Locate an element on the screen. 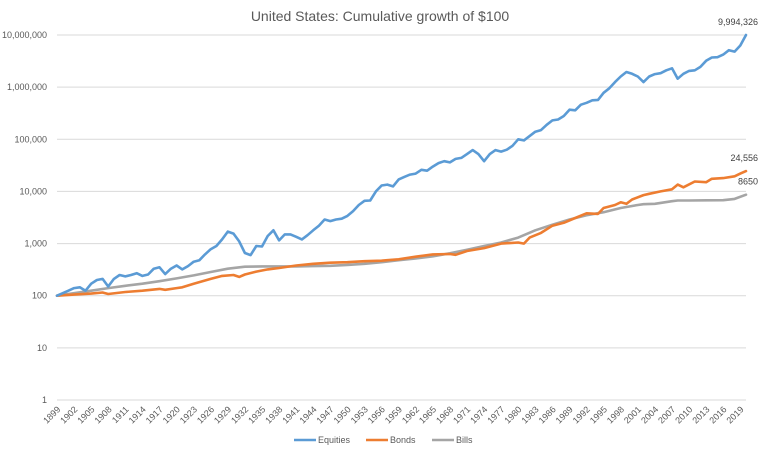  x-tick-label: 1968 is located at coordinates (444, 414).